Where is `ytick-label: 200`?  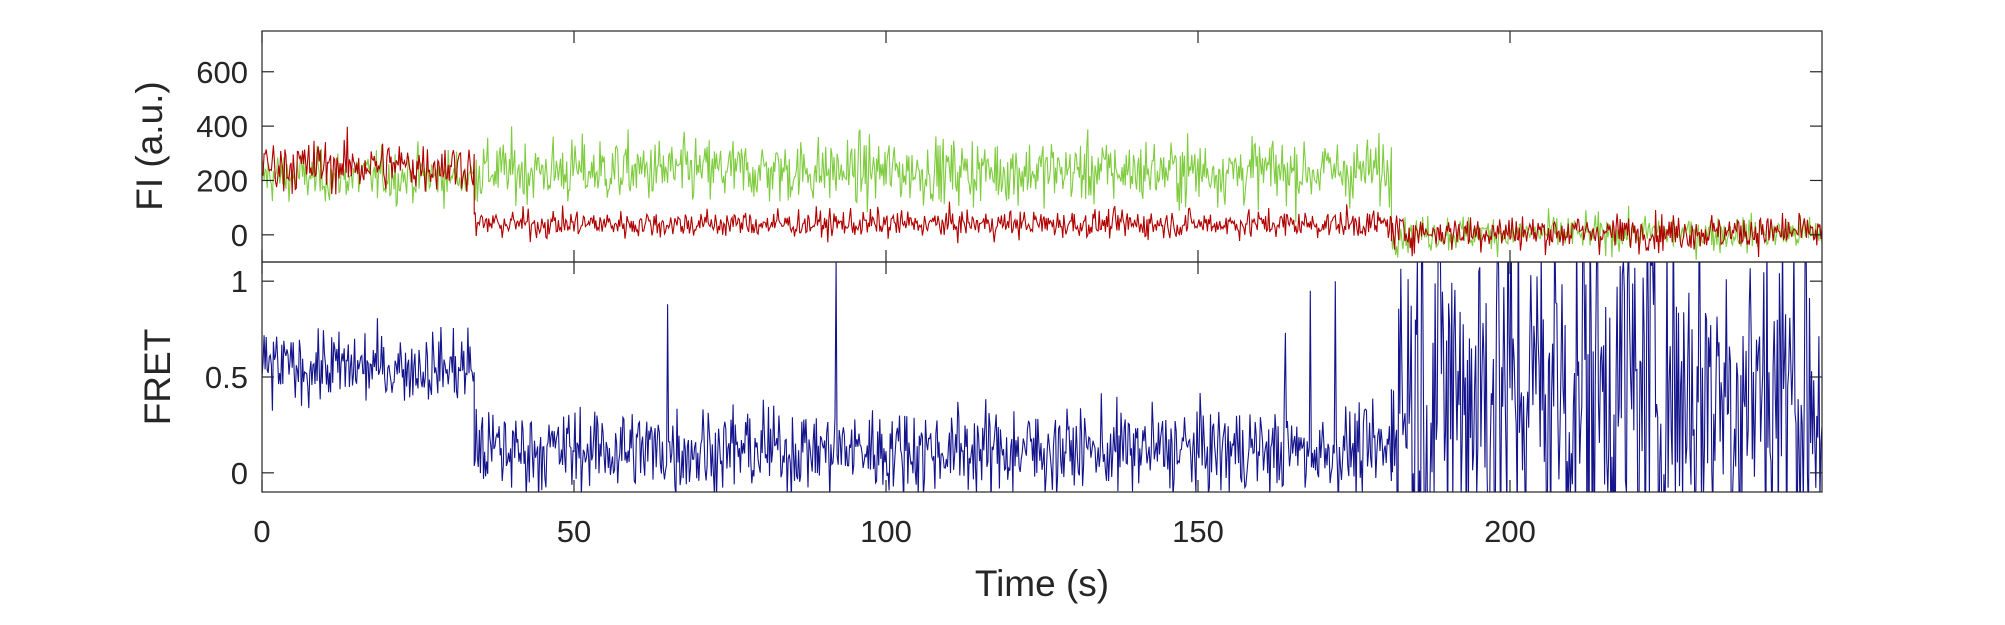 ytick-label: 200 is located at coordinates (222, 180).